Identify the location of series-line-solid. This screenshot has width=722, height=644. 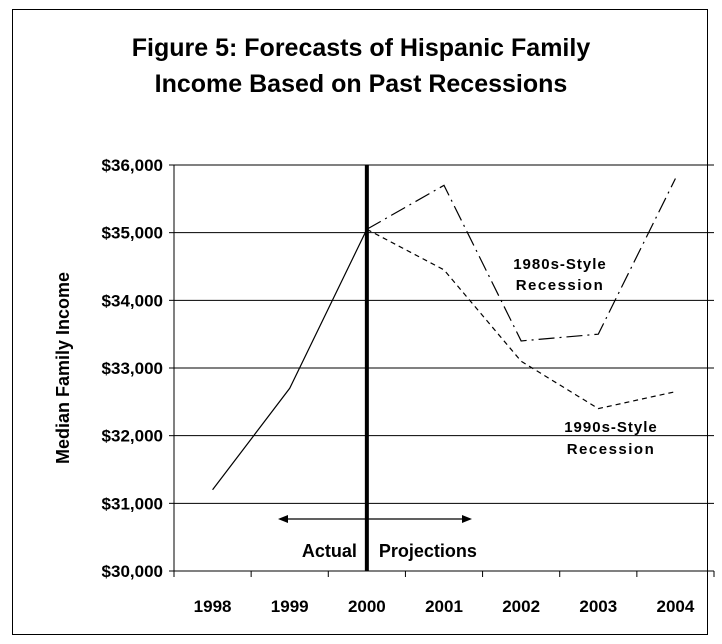
(290, 360).